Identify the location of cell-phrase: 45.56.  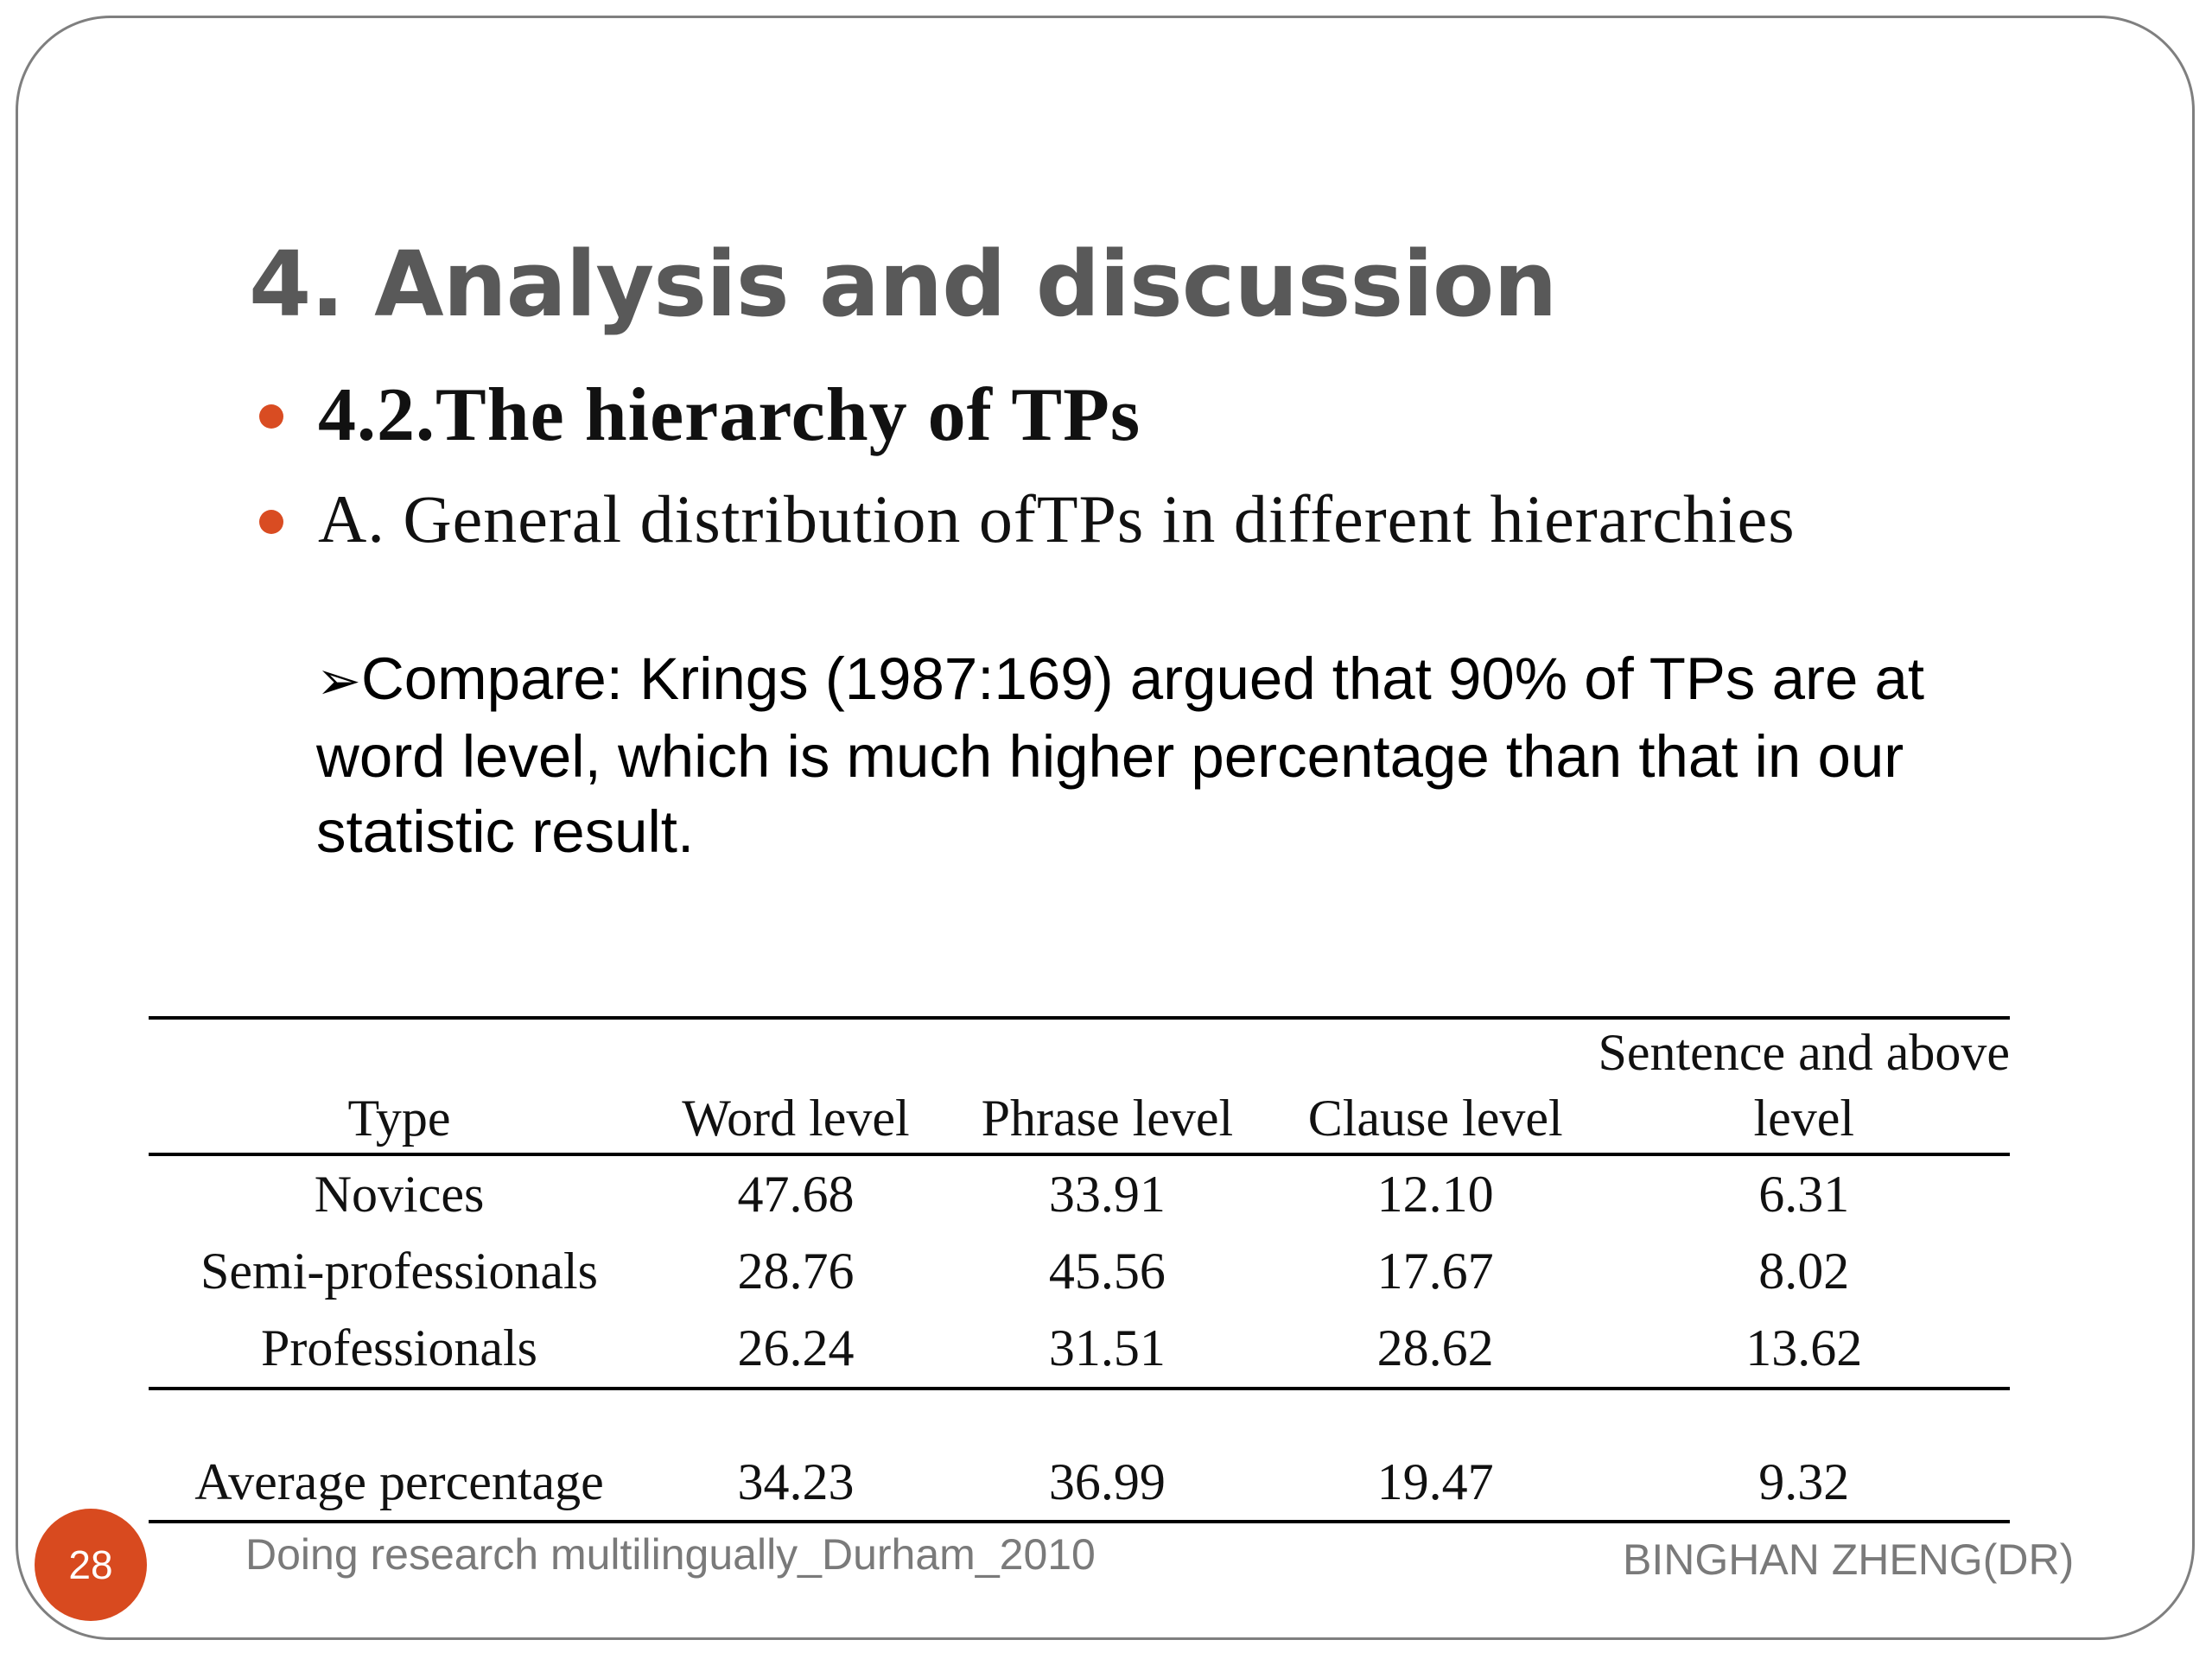
(1107, 1271).